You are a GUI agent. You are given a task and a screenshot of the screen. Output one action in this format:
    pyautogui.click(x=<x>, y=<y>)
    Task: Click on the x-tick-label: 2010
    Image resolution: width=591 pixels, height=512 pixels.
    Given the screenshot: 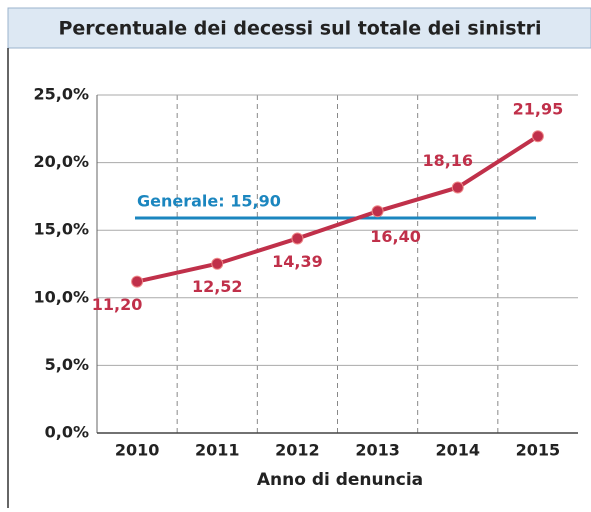 What is the action you would take?
    pyautogui.click(x=137, y=450)
    